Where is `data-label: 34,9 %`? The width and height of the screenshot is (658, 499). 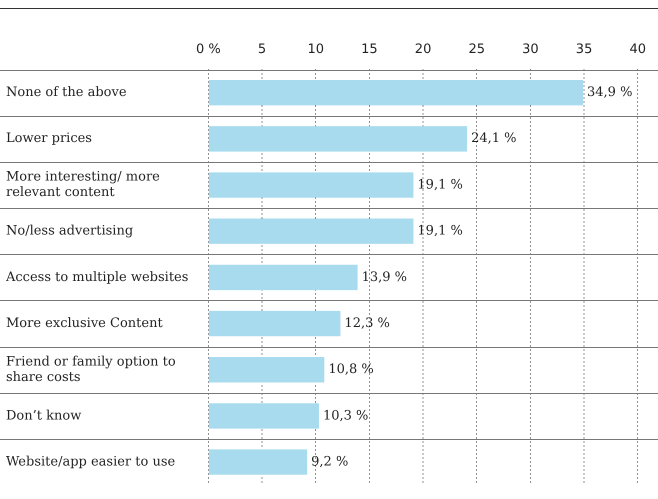
data-label: 34,9 % is located at coordinates (609, 92).